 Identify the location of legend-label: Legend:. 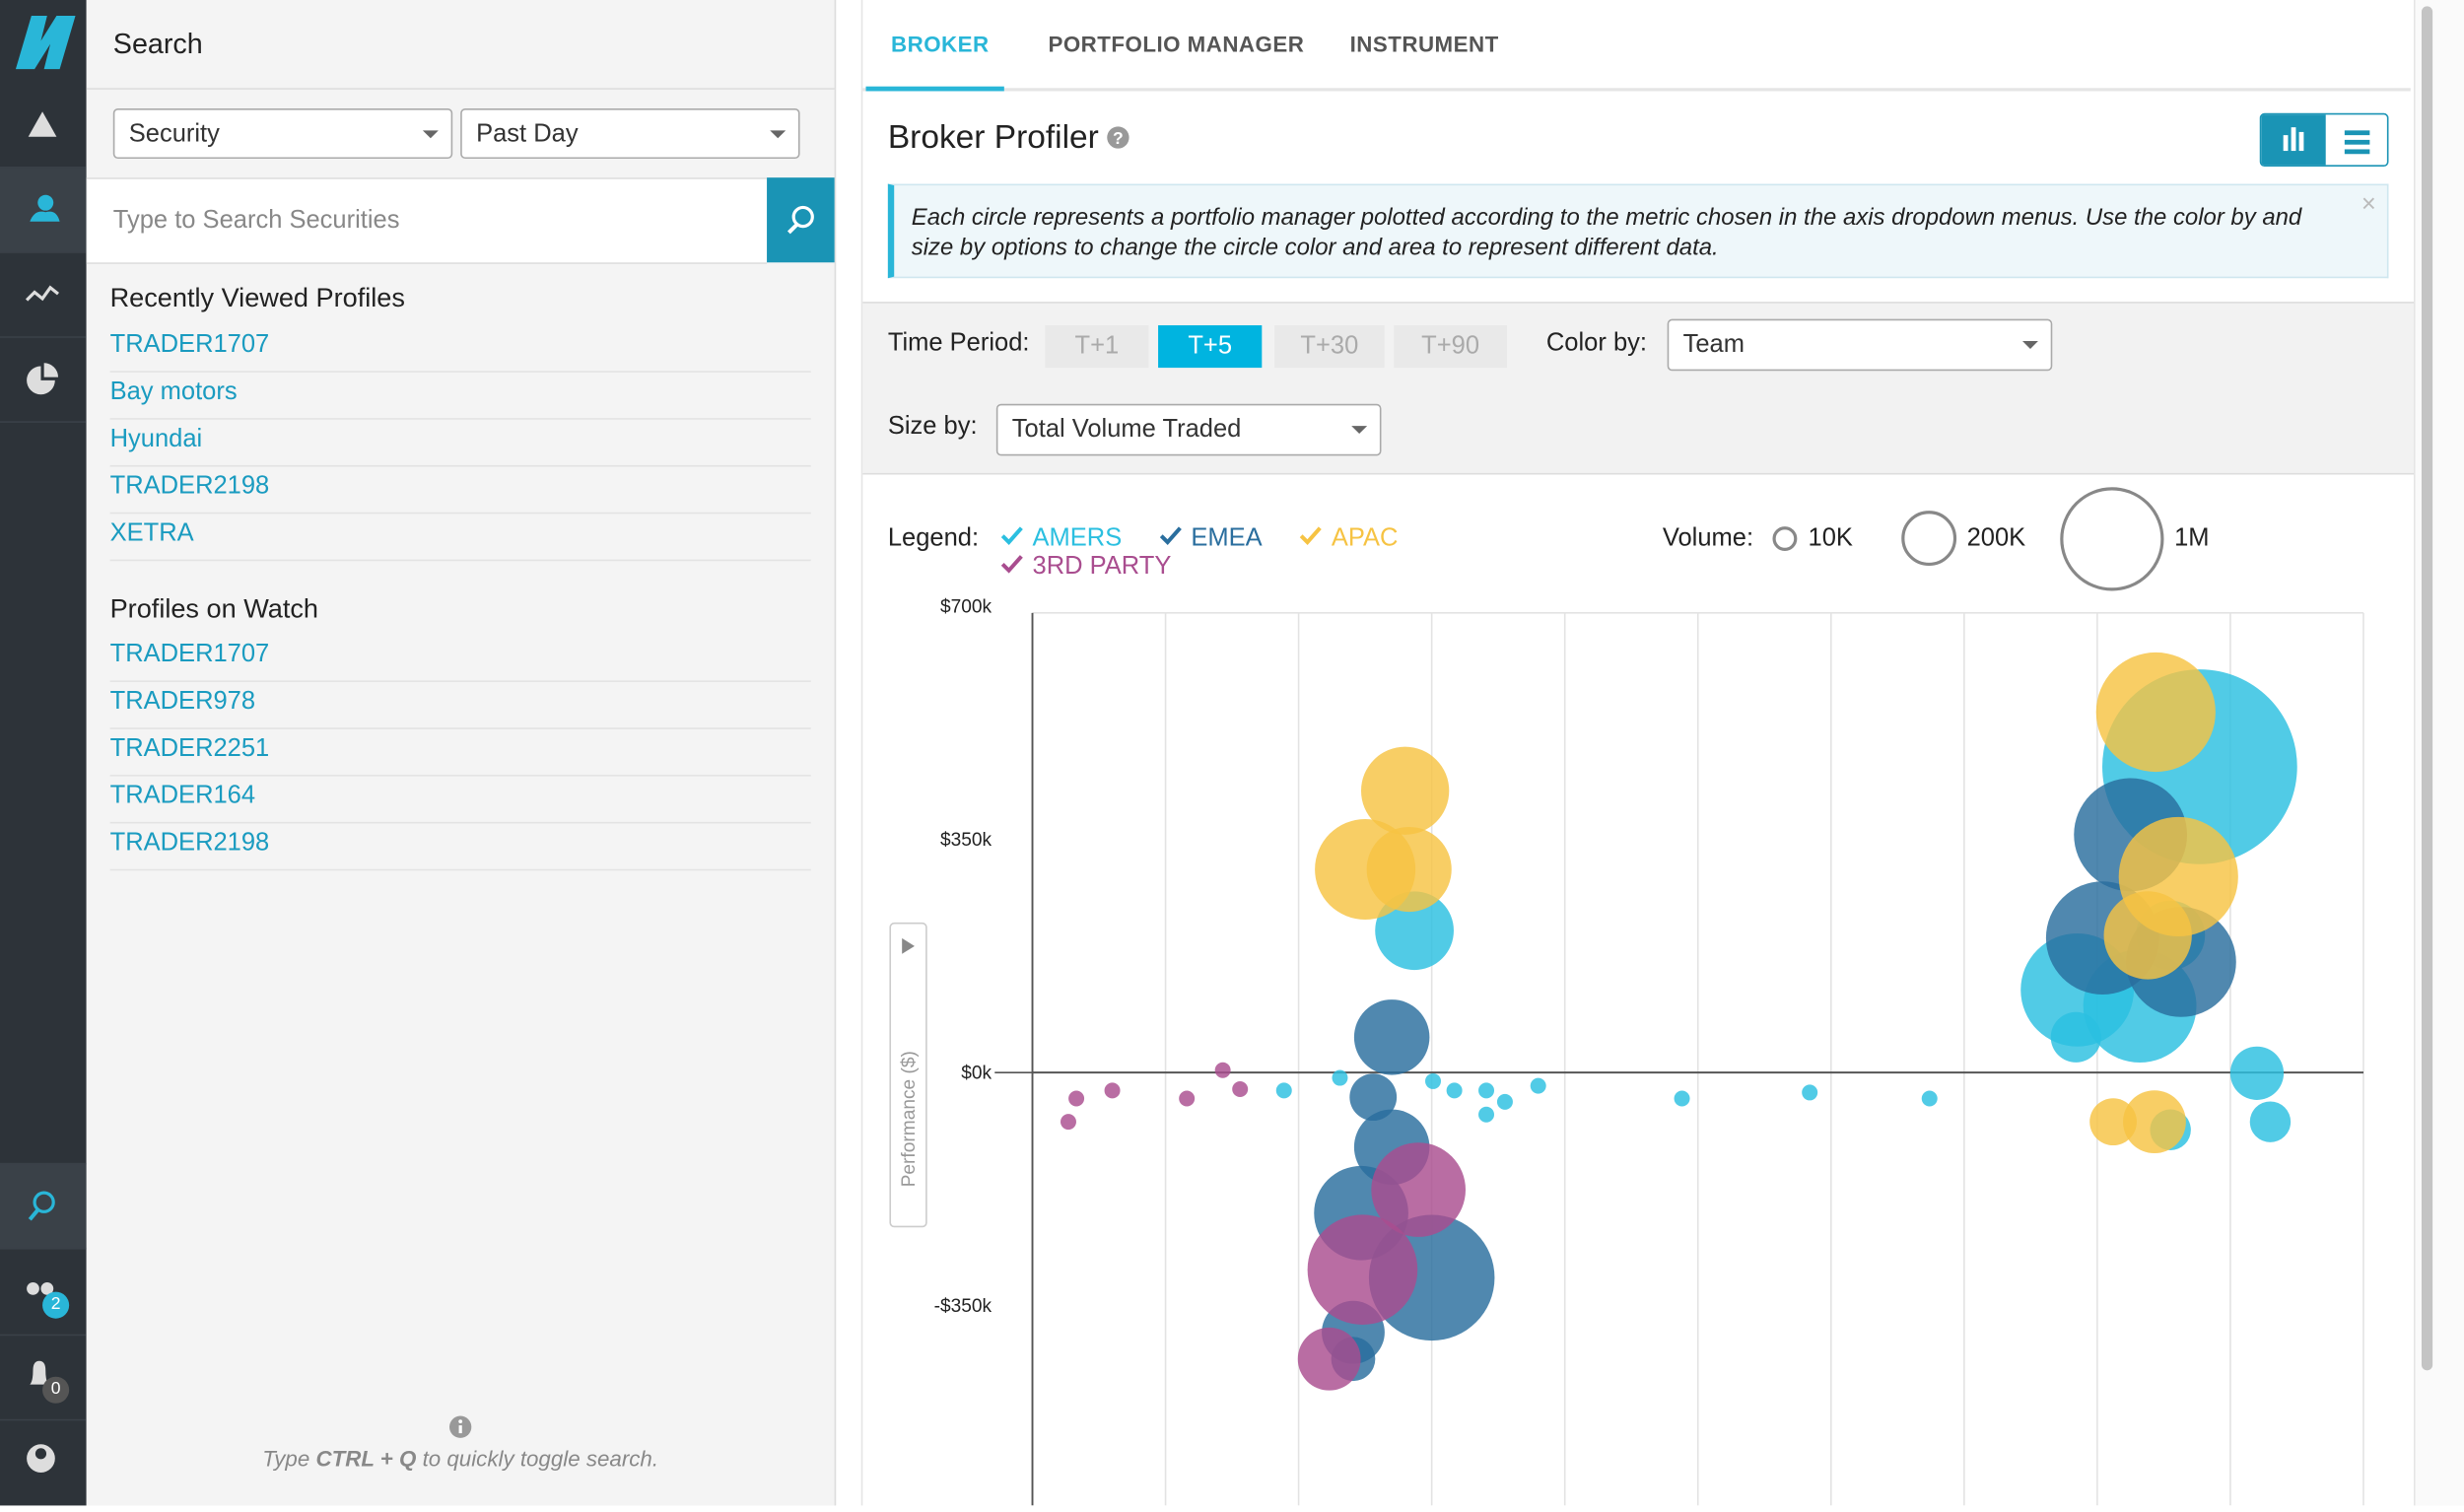
(933, 538).